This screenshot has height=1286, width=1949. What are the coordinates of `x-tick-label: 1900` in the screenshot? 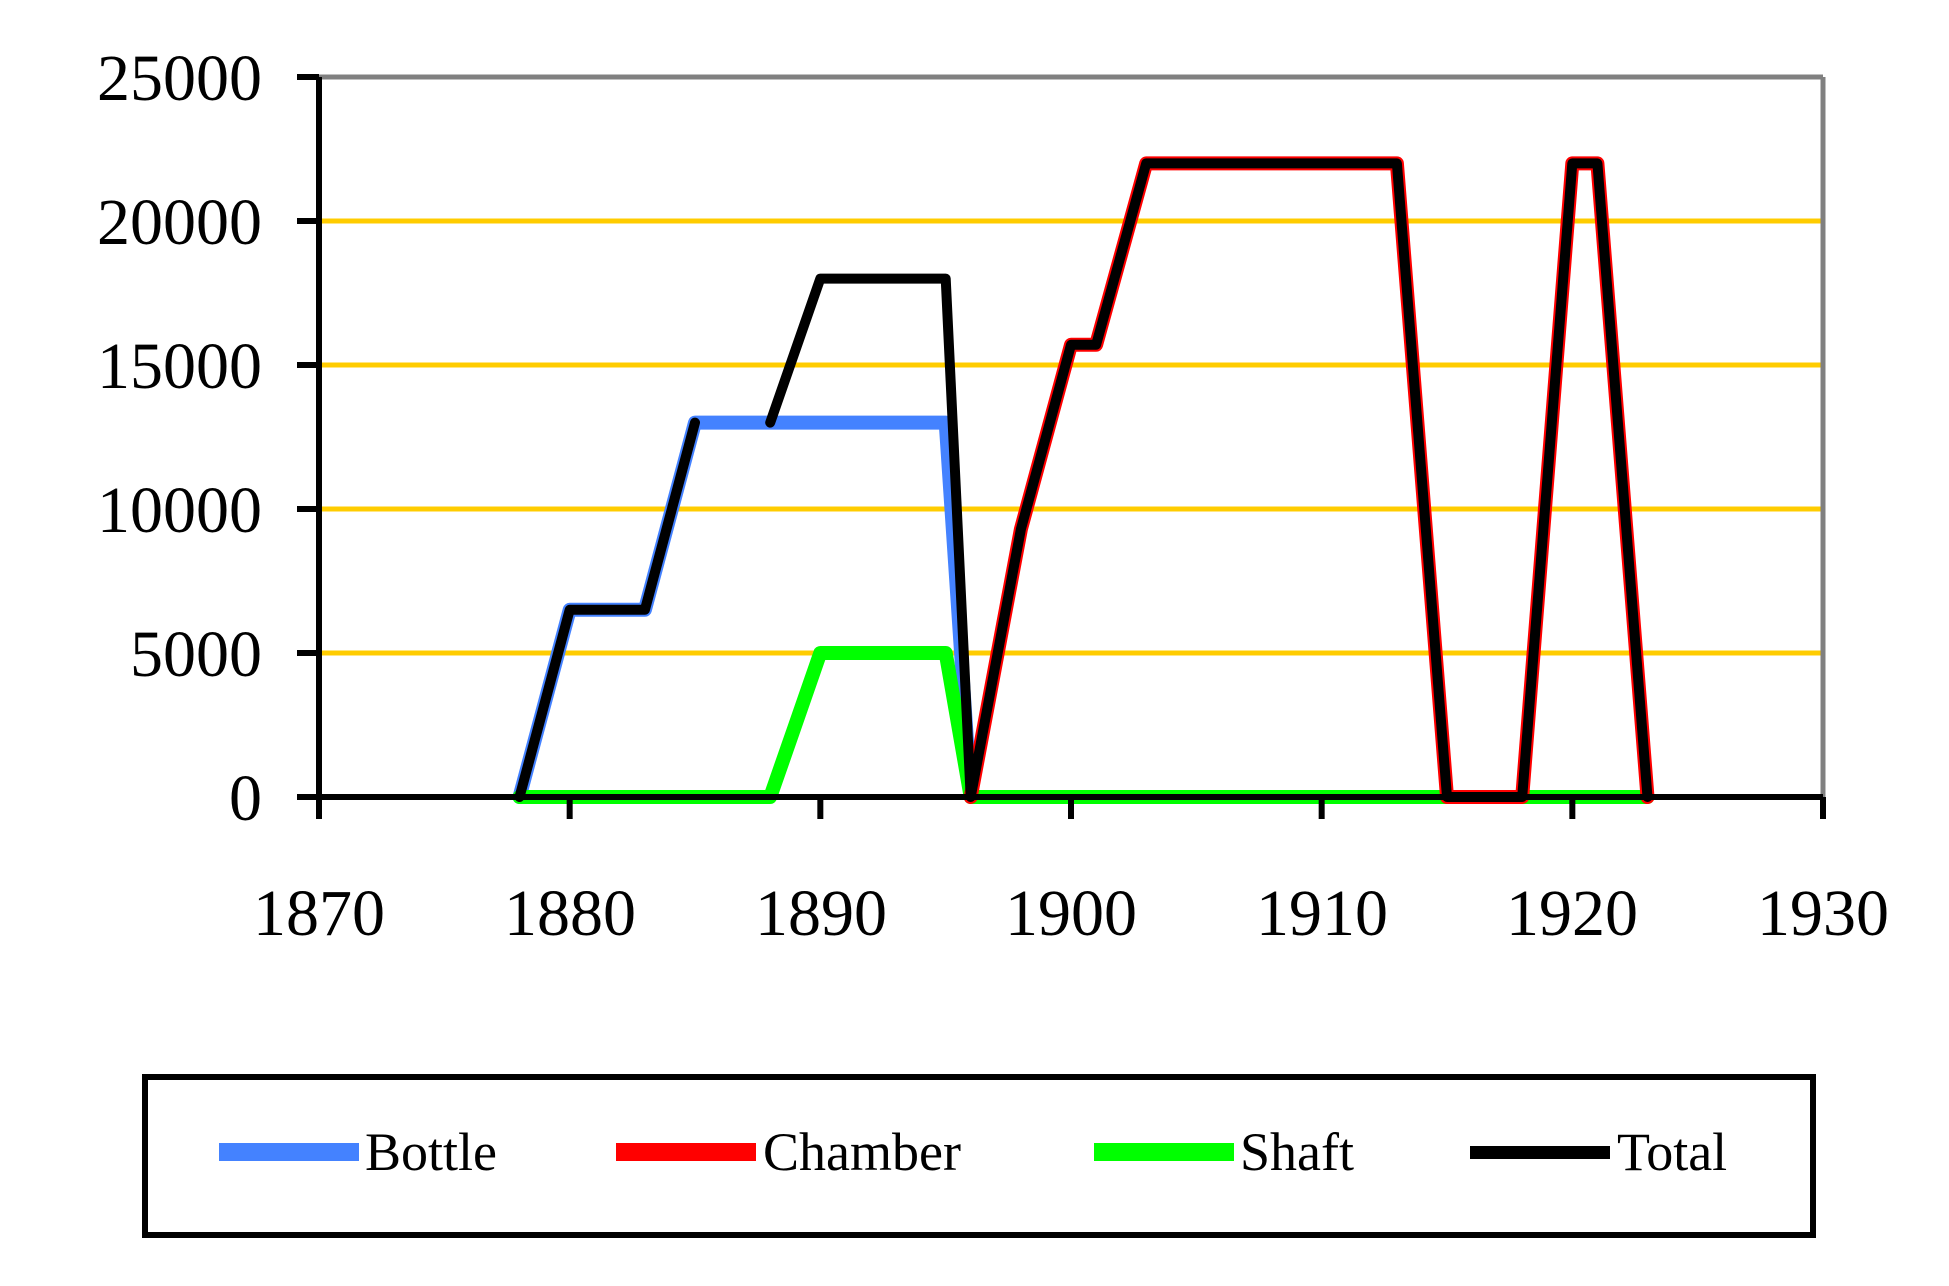 It's located at (1071, 913).